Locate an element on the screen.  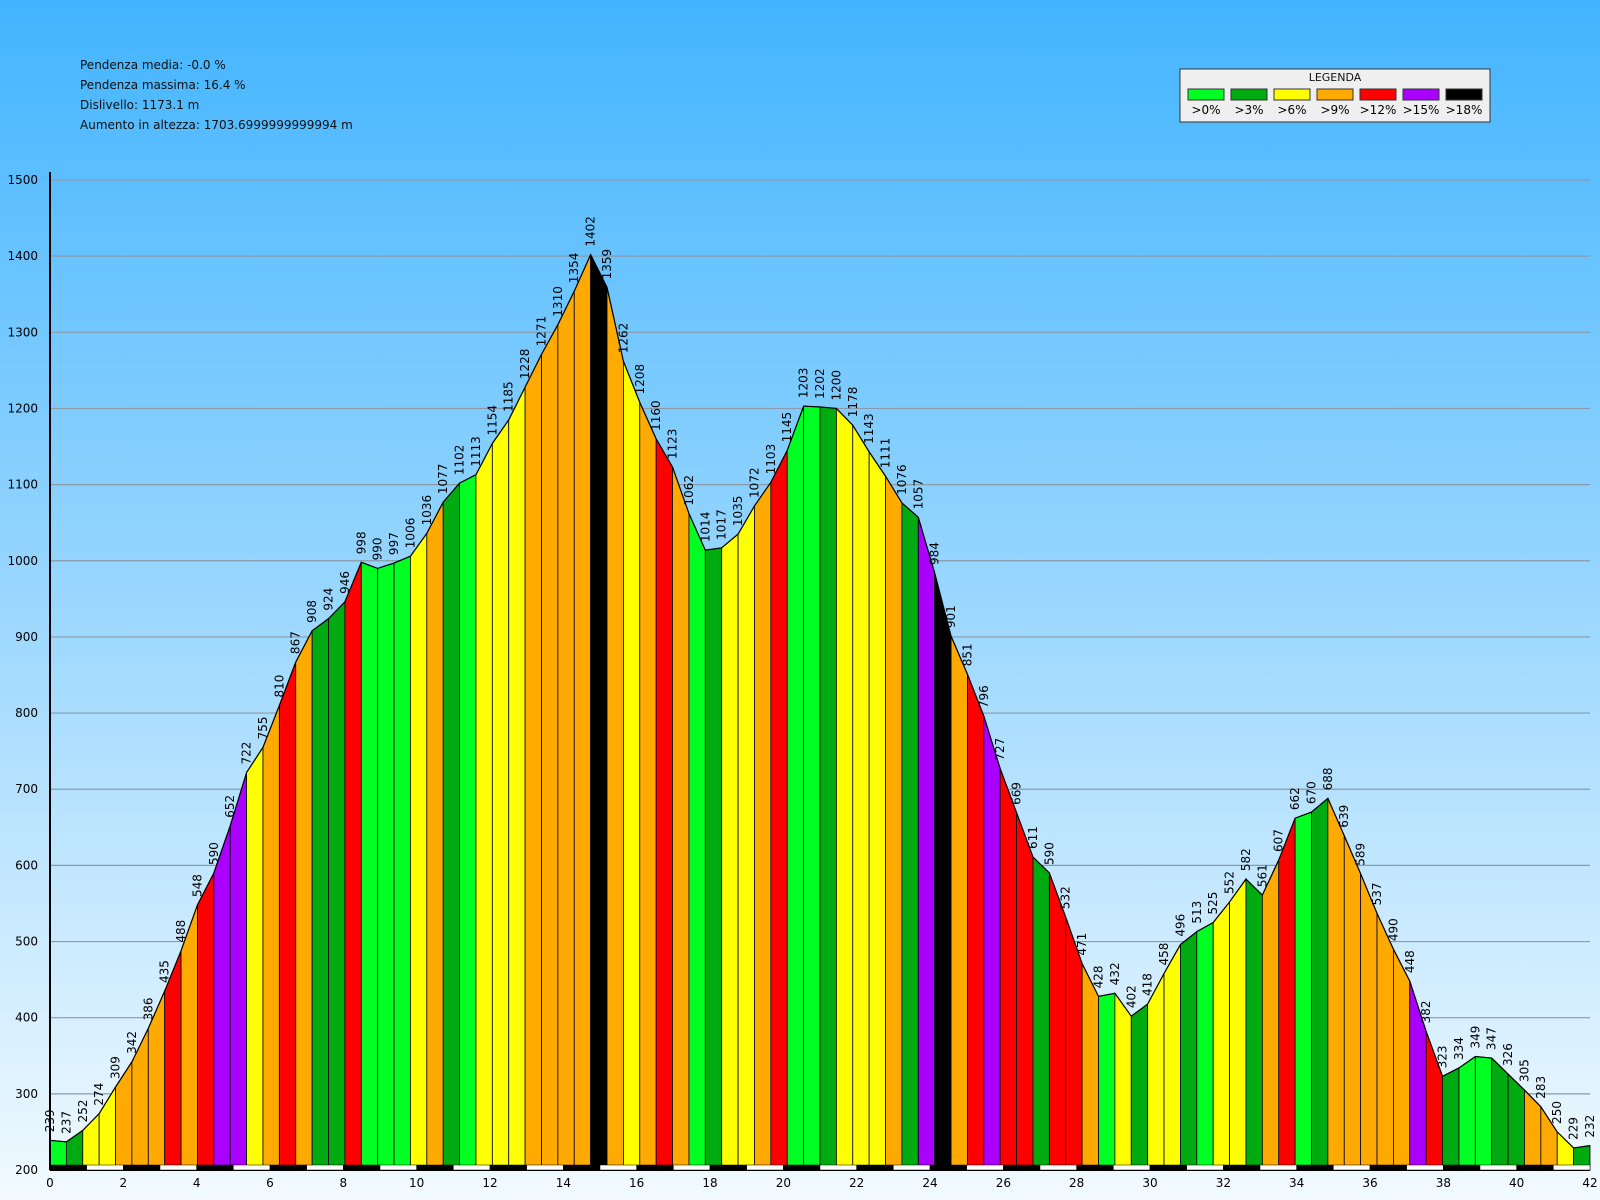
elevation-label: 1145 is located at coordinates (787, 427).